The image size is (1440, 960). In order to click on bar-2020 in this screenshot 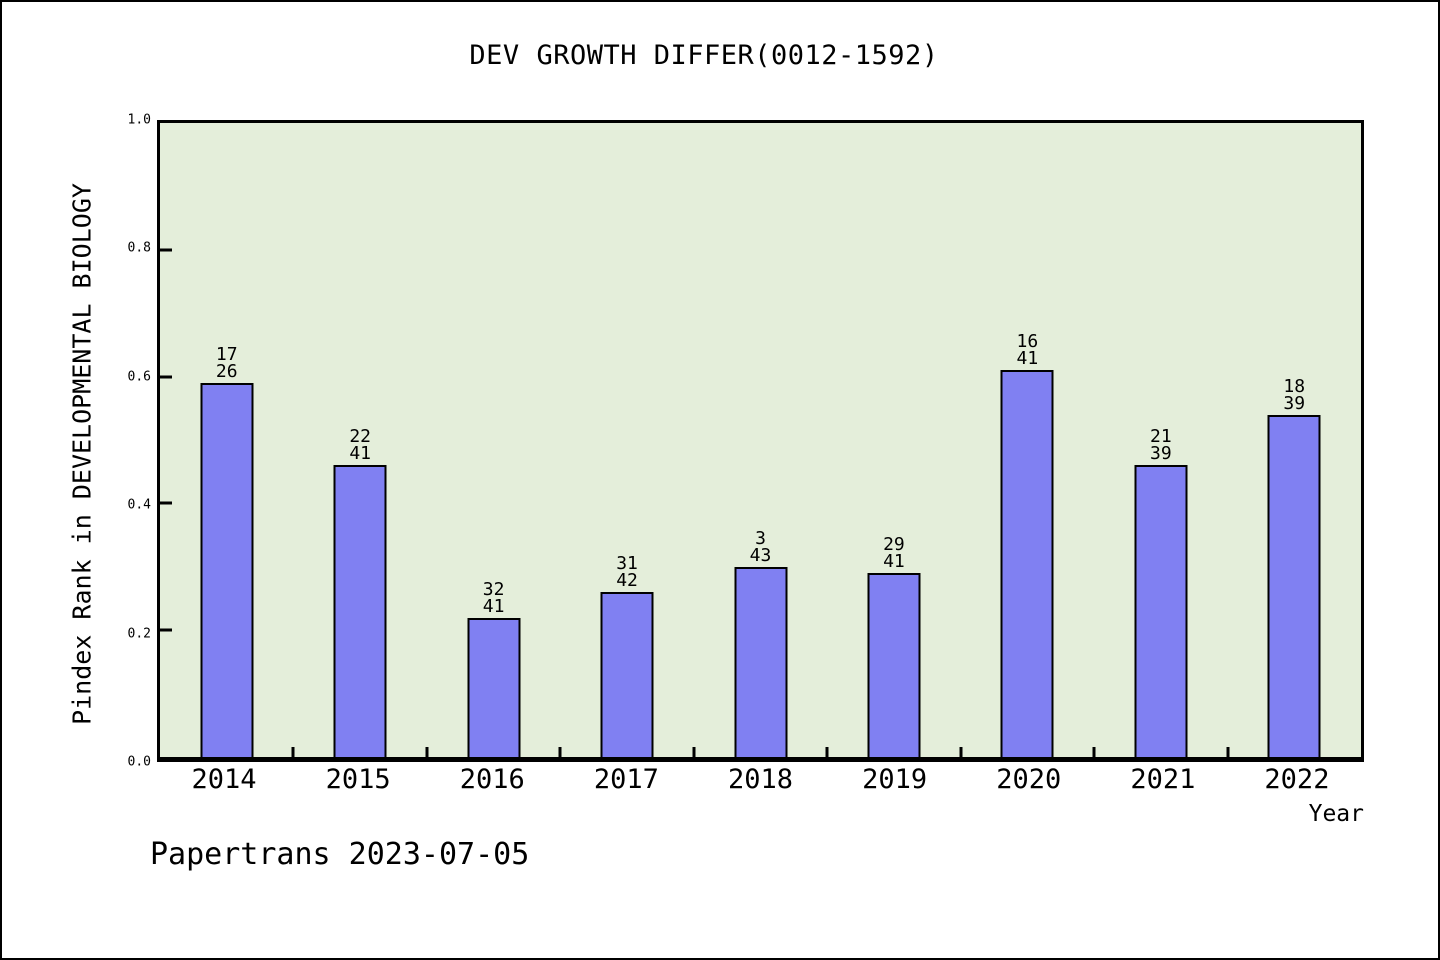, I will do `click(1027, 563)`.